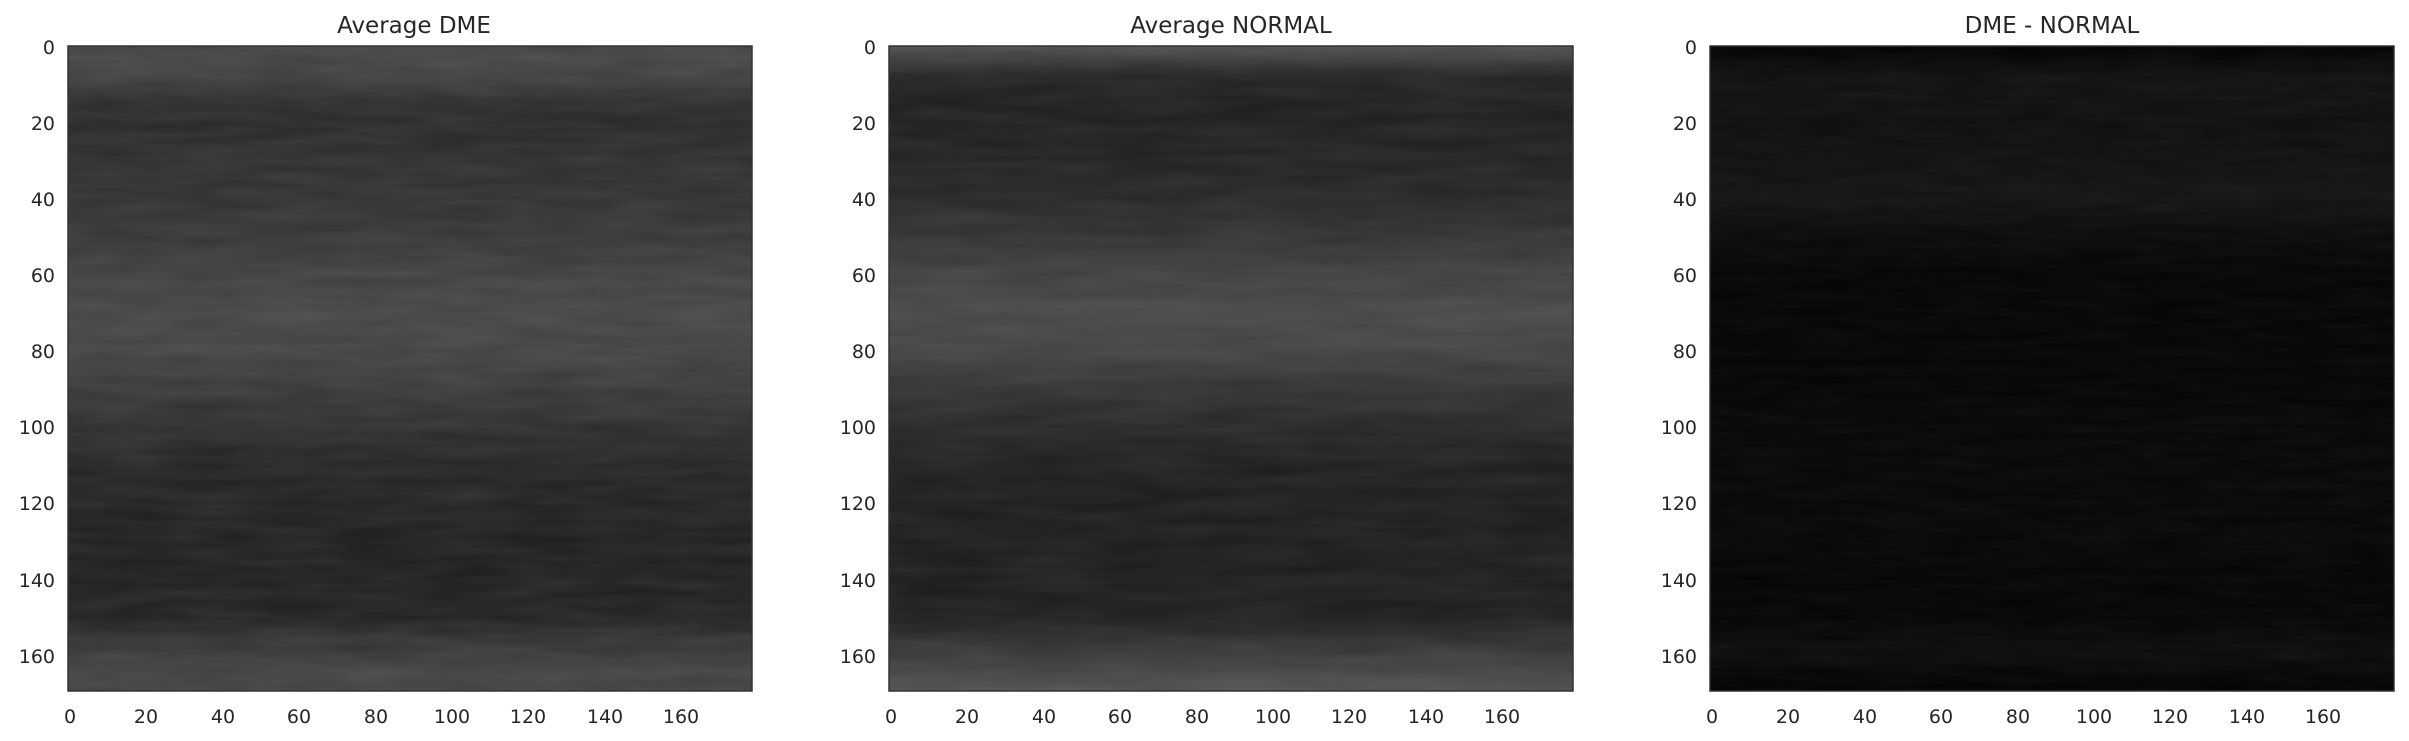  Describe the element at coordinates (2052, 26) in the screenshot. I see `panel-title: DME - NORMAL` at that location.